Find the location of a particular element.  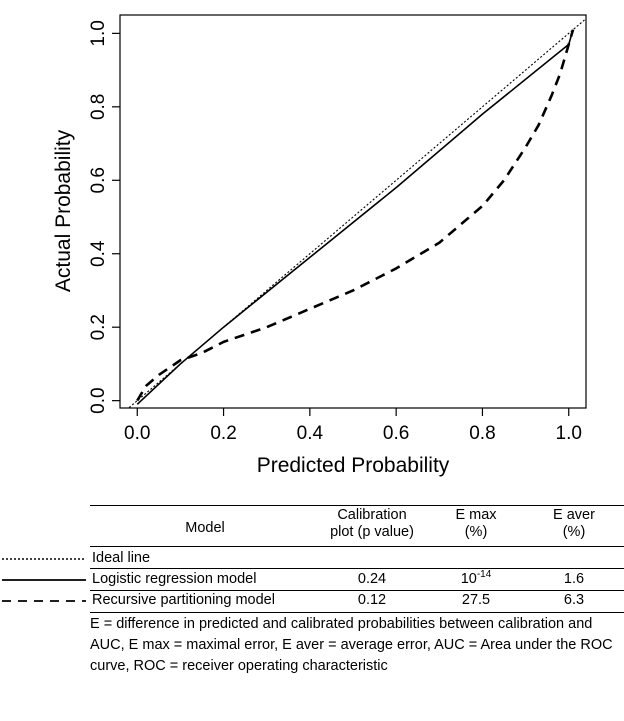

x-axis-title: Predicted Probability is located at coordinates (353, 465).